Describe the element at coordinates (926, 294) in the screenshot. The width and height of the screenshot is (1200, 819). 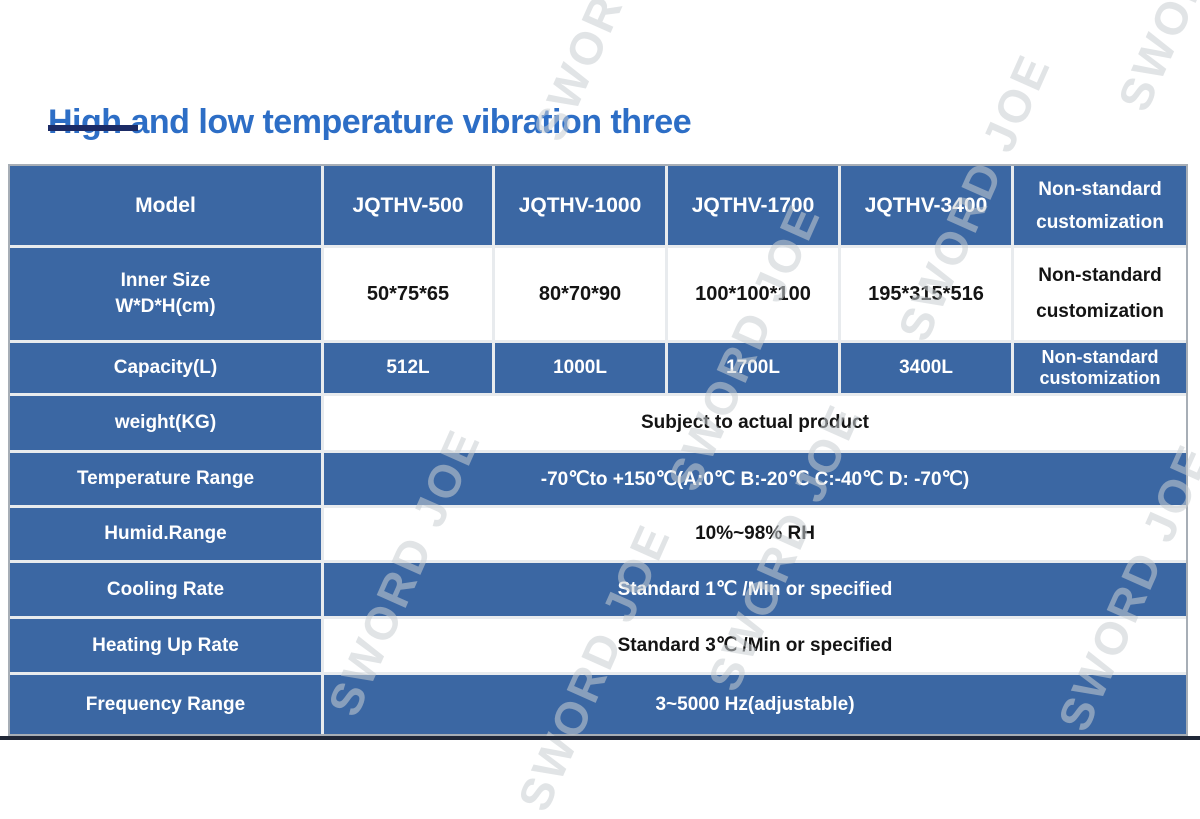
I see `value-cell: 195*315*516` at that location.